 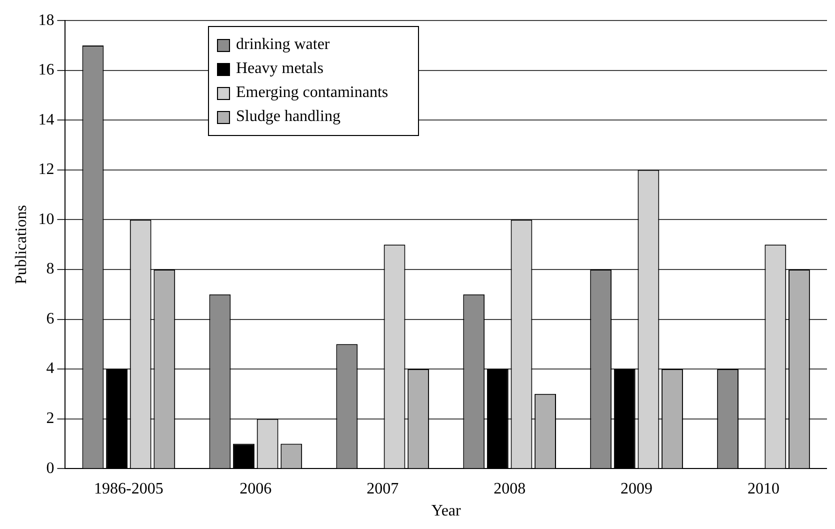 What do you see at coordinates (46, 169) in the screenshot?
I see `y-tick-label: 12` at bounding box center [46, 169].